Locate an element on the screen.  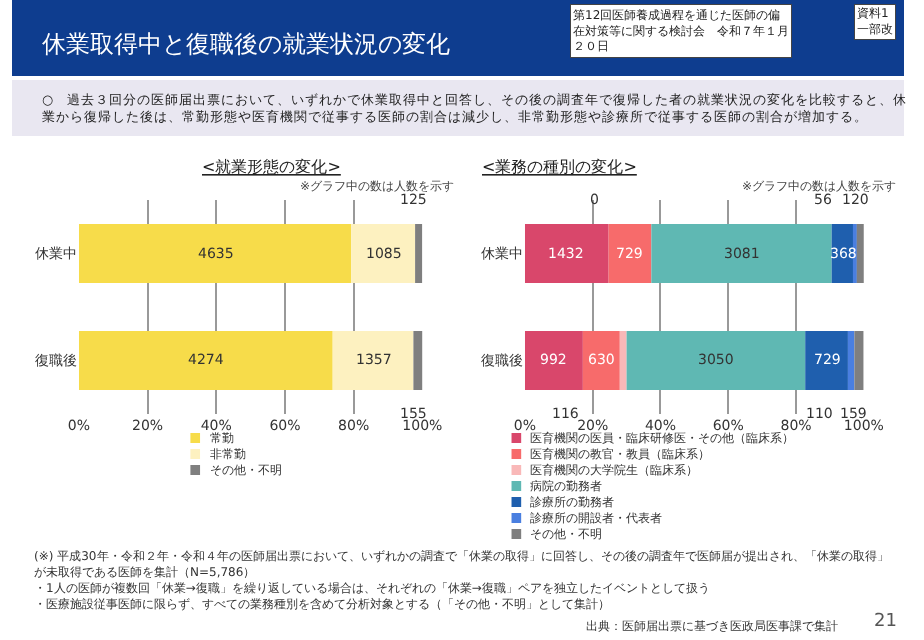
chart-title: <就業形態の変化> is located at coordinates (271, 167).